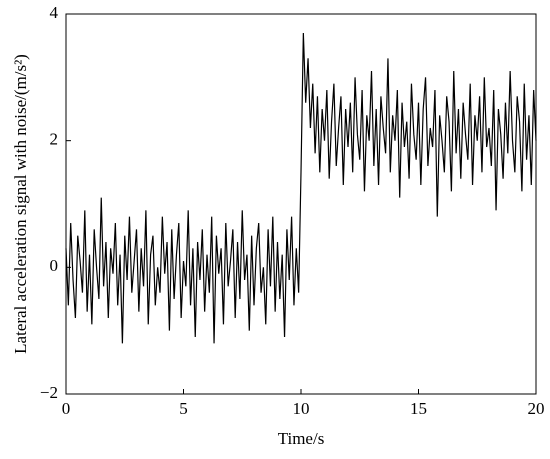 This screenshot has height=459, width=550. I want to click on x-axis-label: Time/s, so click(301, 438).